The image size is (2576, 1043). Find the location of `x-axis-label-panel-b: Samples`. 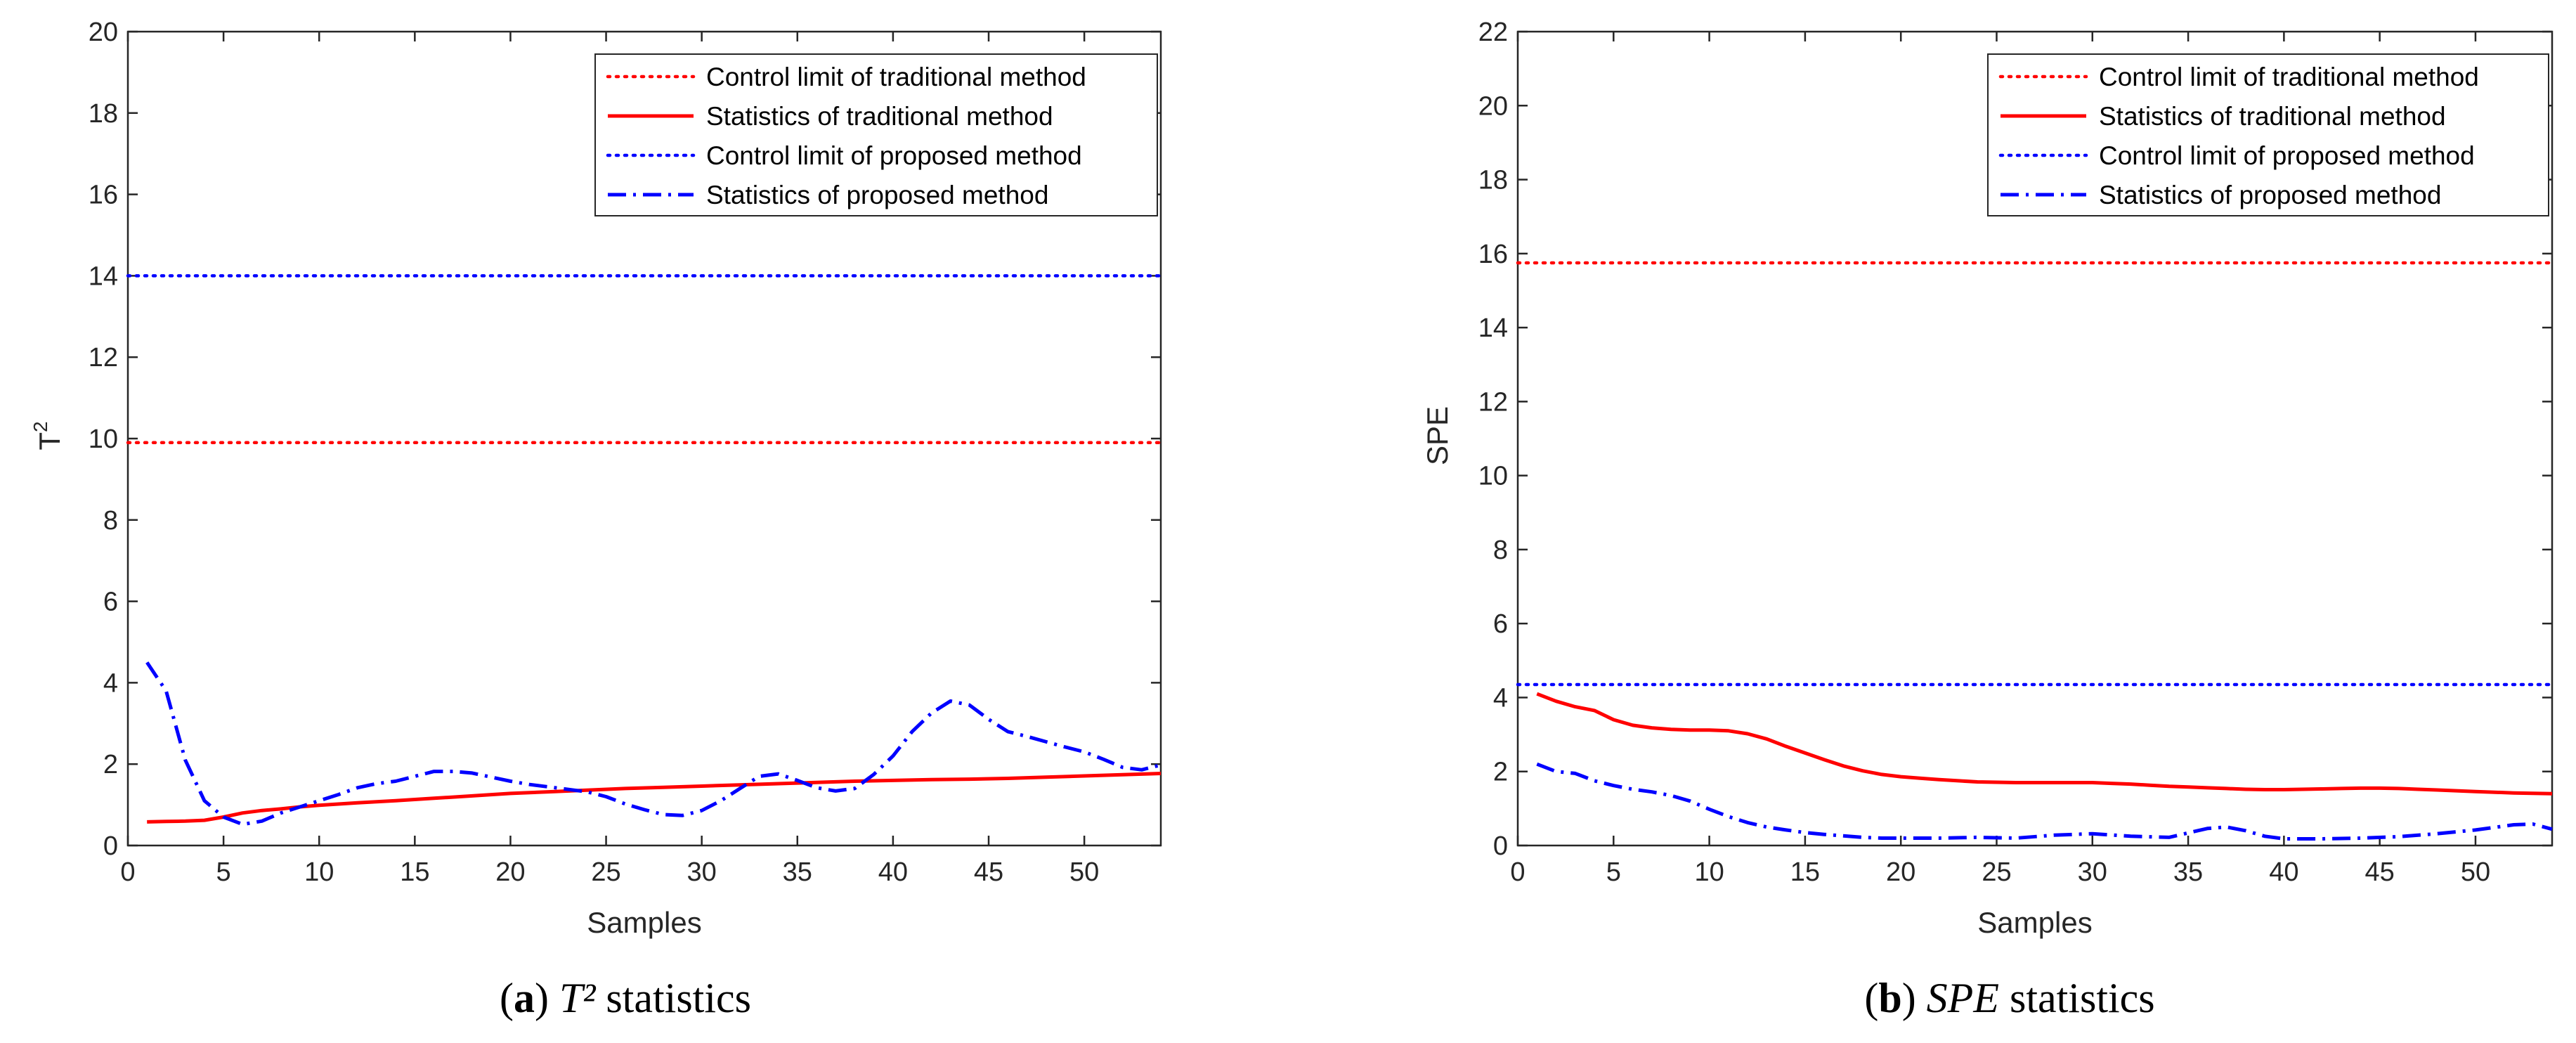

x-axis-label-panel-b: Samples is located at coordinates (2034, 922).